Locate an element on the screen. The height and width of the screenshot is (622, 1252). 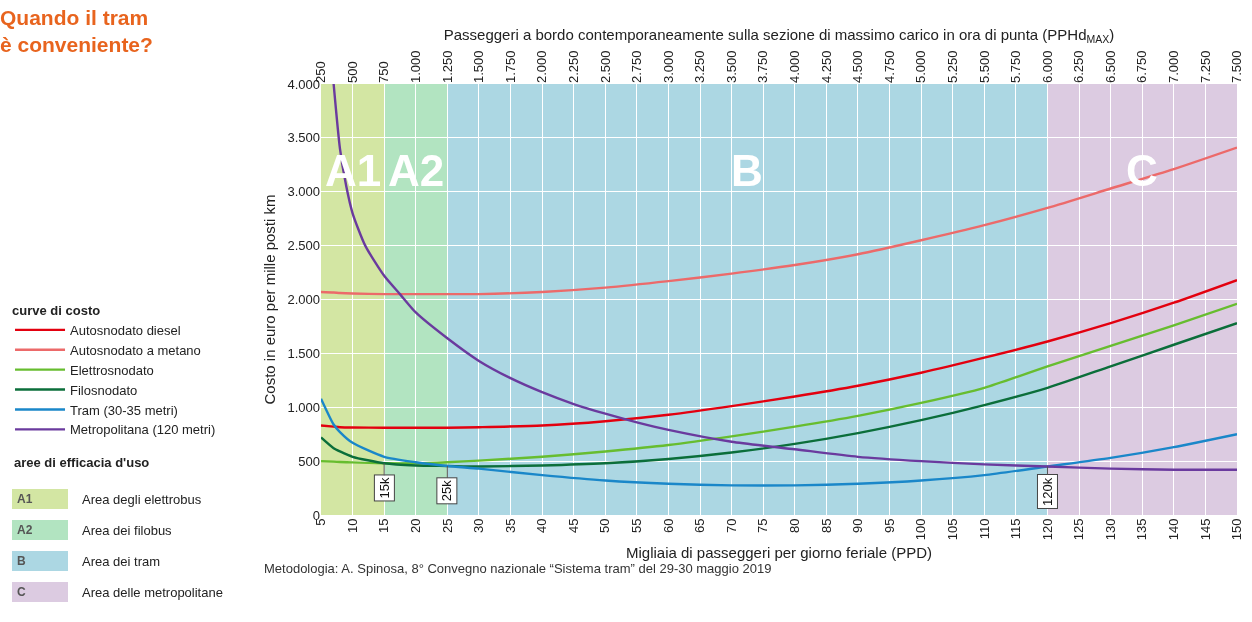
x2-tick-label: 2.750 is located at coordinates (637, 66).